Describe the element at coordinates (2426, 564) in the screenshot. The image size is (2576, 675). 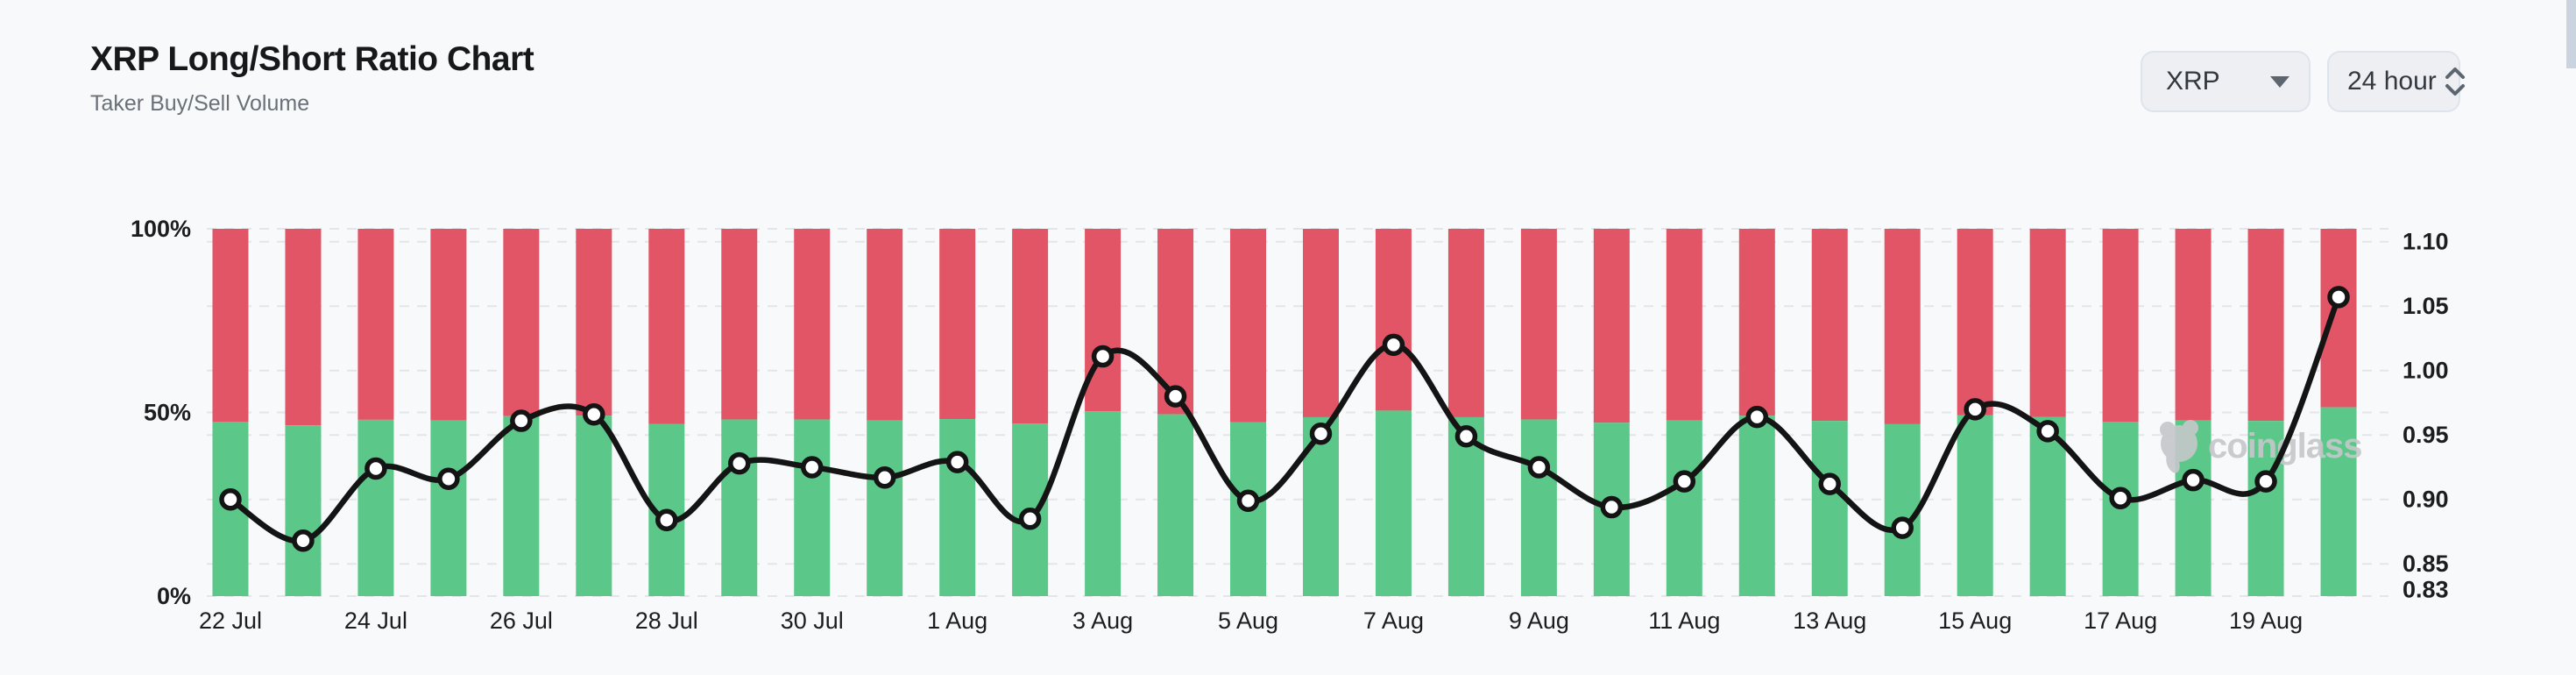
I see `right-axis-tick-label: 0.85` at that location.